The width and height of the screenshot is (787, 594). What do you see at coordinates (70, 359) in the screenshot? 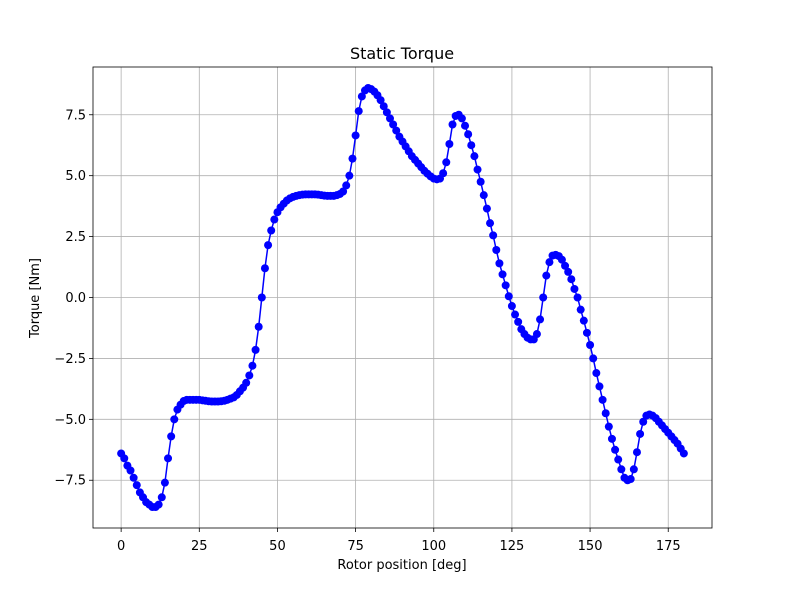
I see `y-tick-label: −2.5` at bounding box center [70, 359].